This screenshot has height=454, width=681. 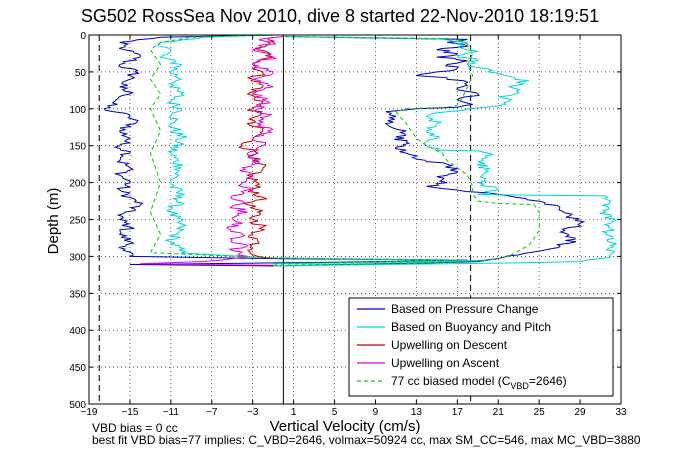 I want to click on x-tick-label: −15, so click(x=129, y=412).